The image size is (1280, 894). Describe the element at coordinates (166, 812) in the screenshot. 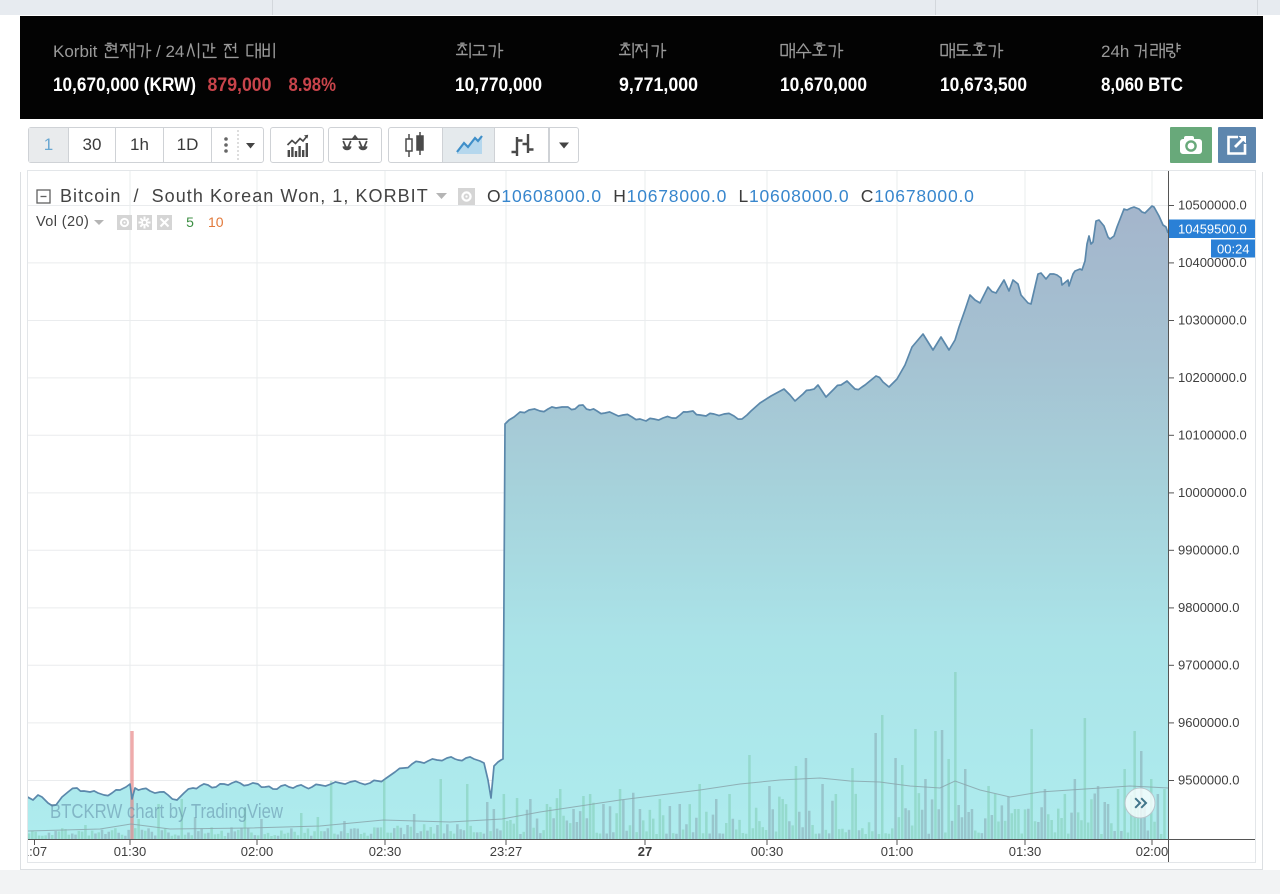

I see `svg-text: BTCKRW chart by TradingView` at that location.